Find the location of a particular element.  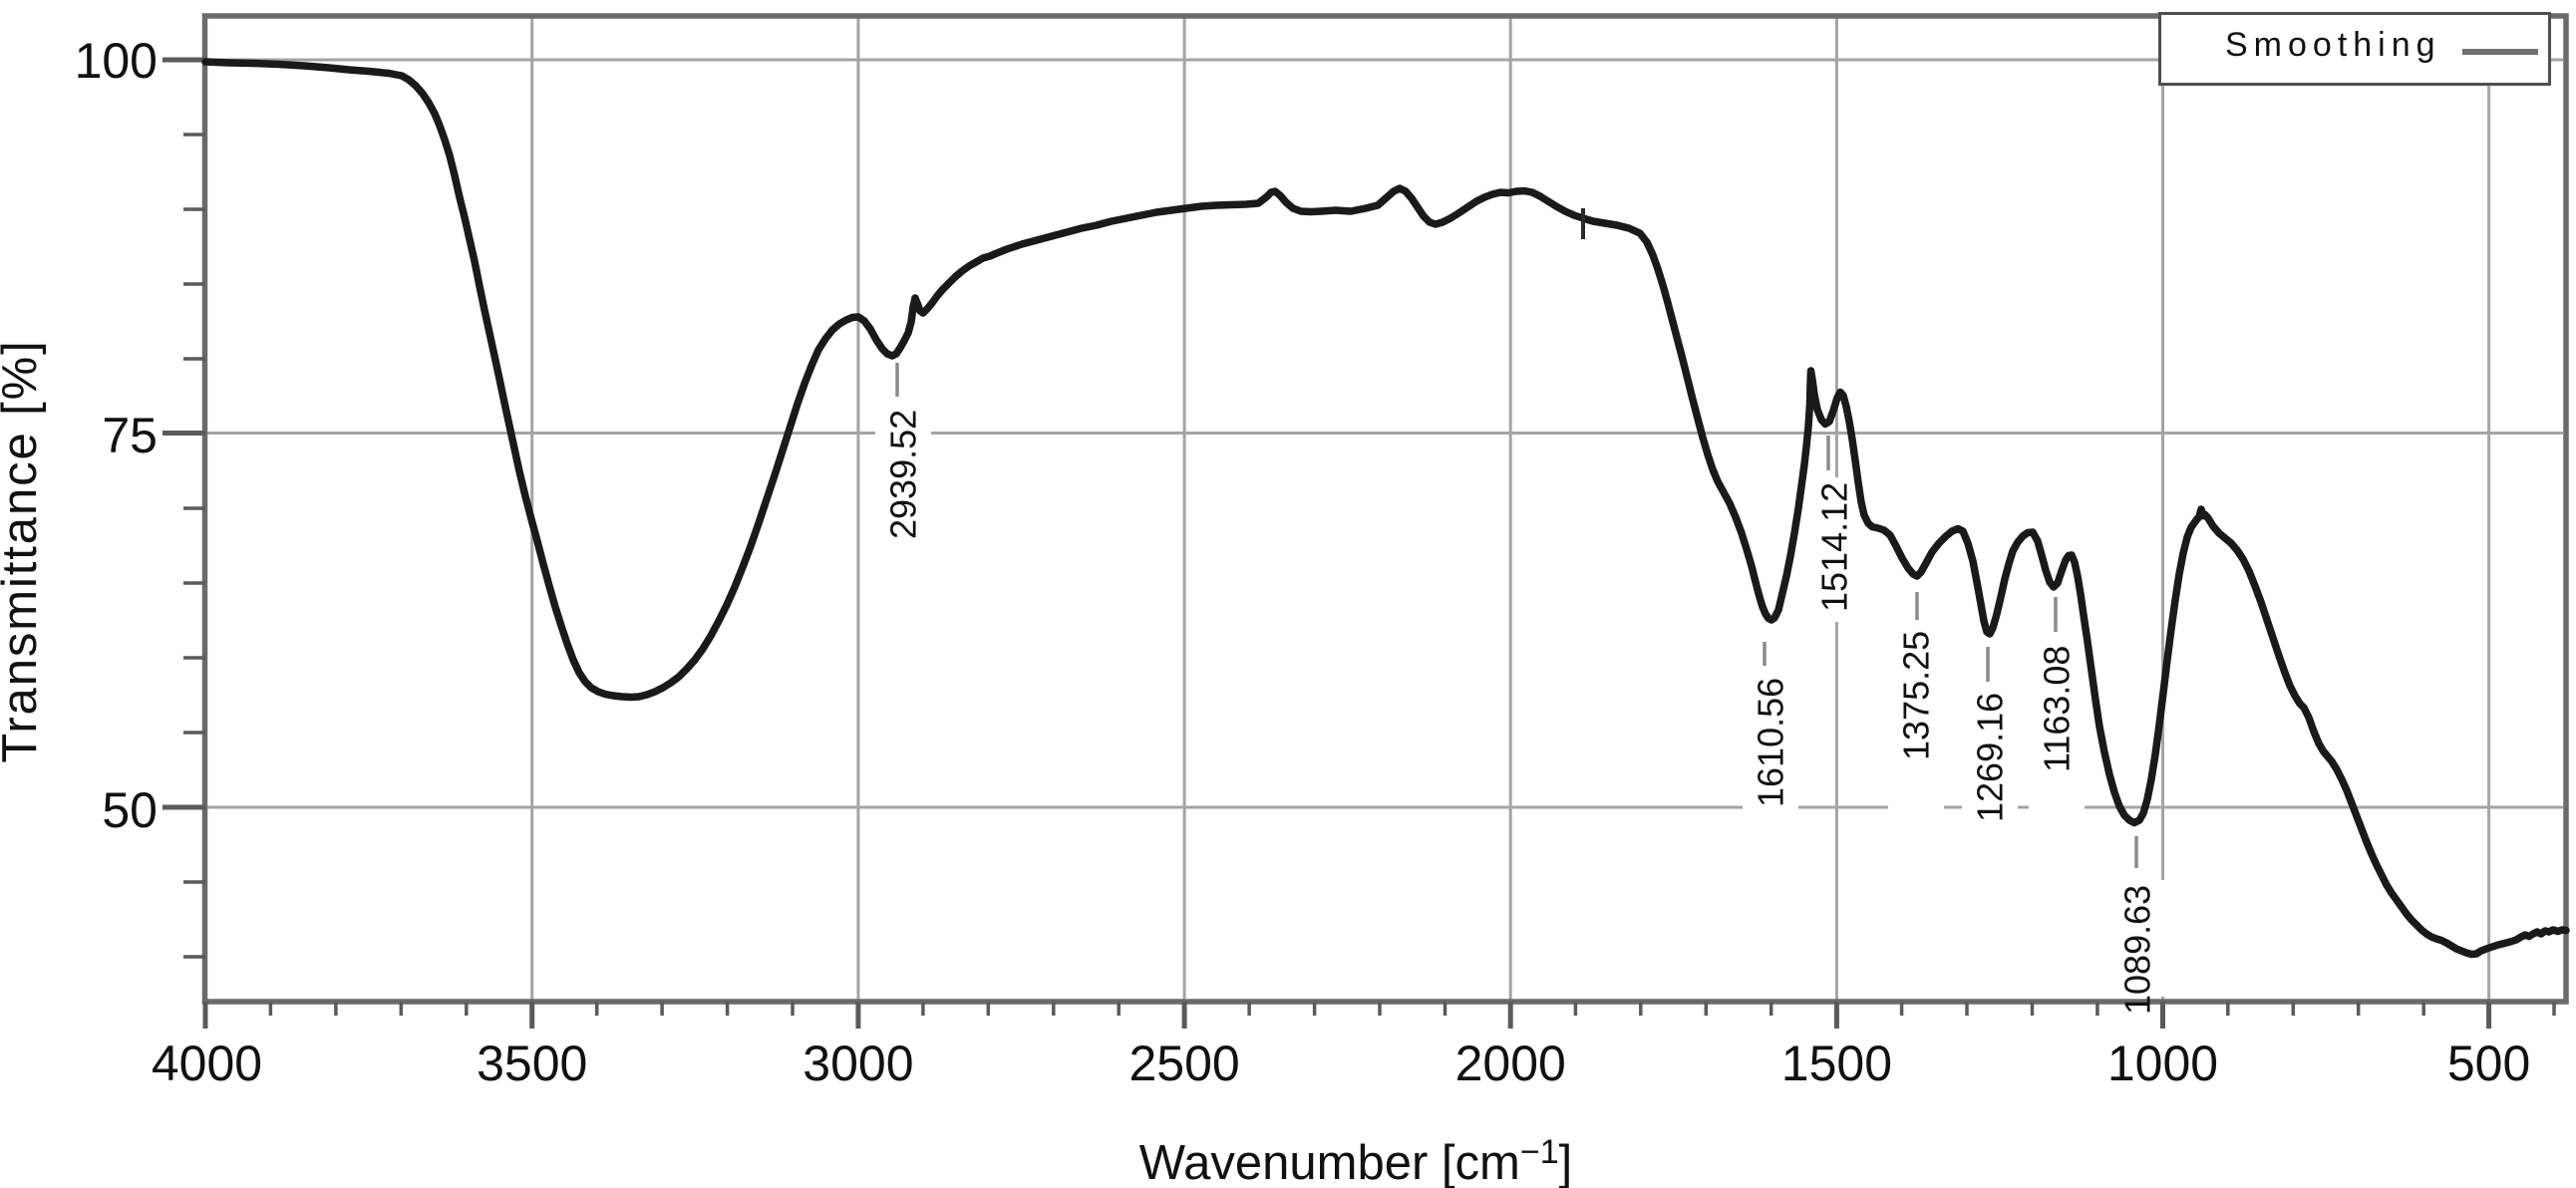

svg-text: 2000 is located at coordinates (1510, 1063).